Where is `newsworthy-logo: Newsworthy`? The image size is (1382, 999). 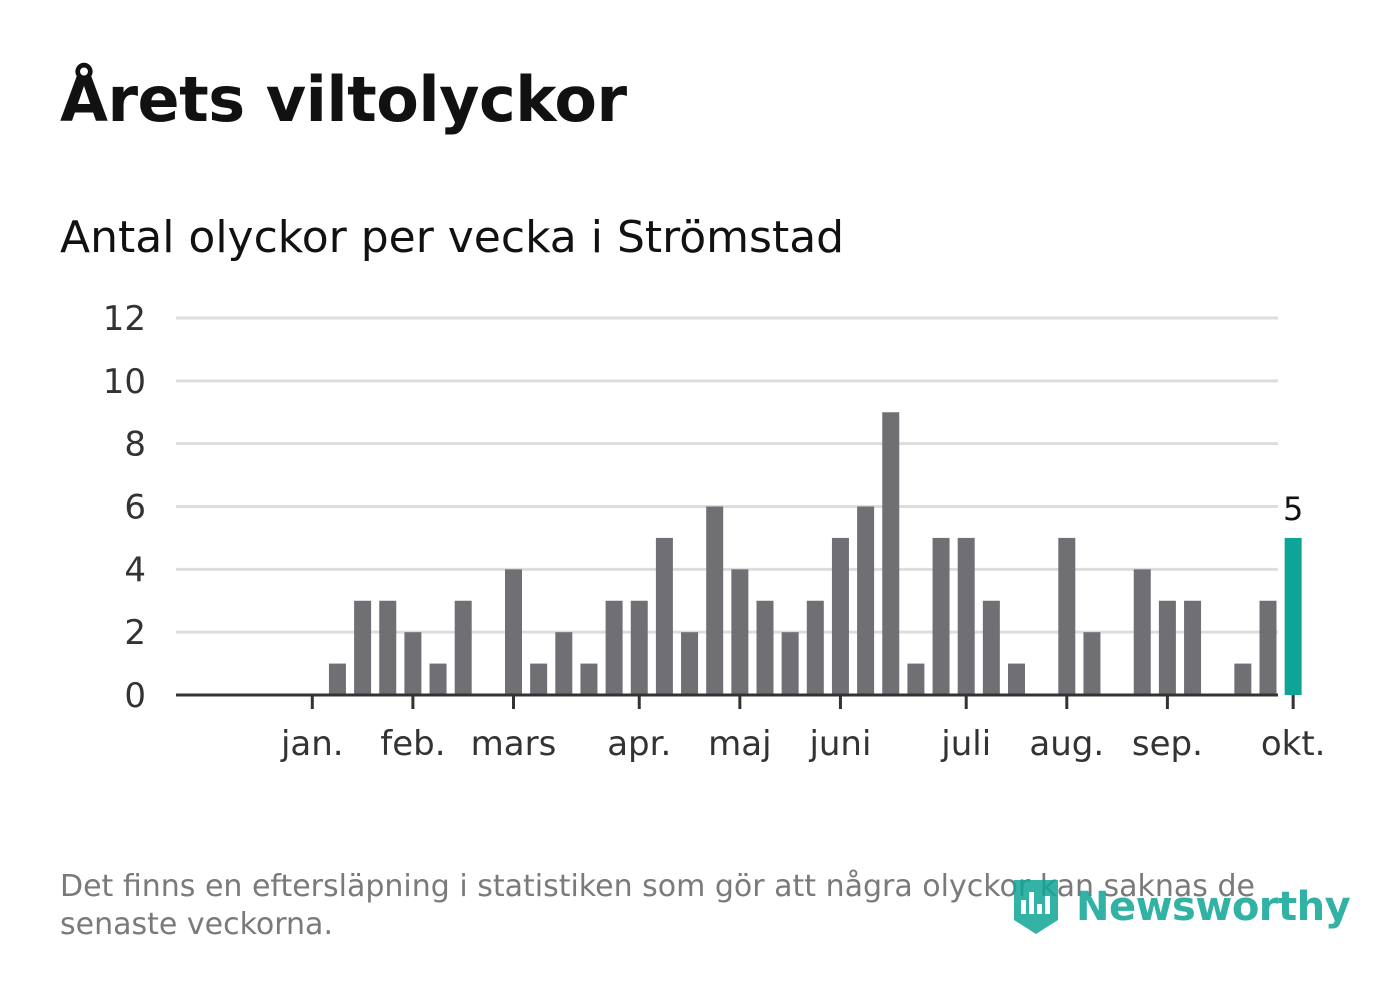
newsworthy-logo: Newsworthy is located at coordinates (1180, 907).